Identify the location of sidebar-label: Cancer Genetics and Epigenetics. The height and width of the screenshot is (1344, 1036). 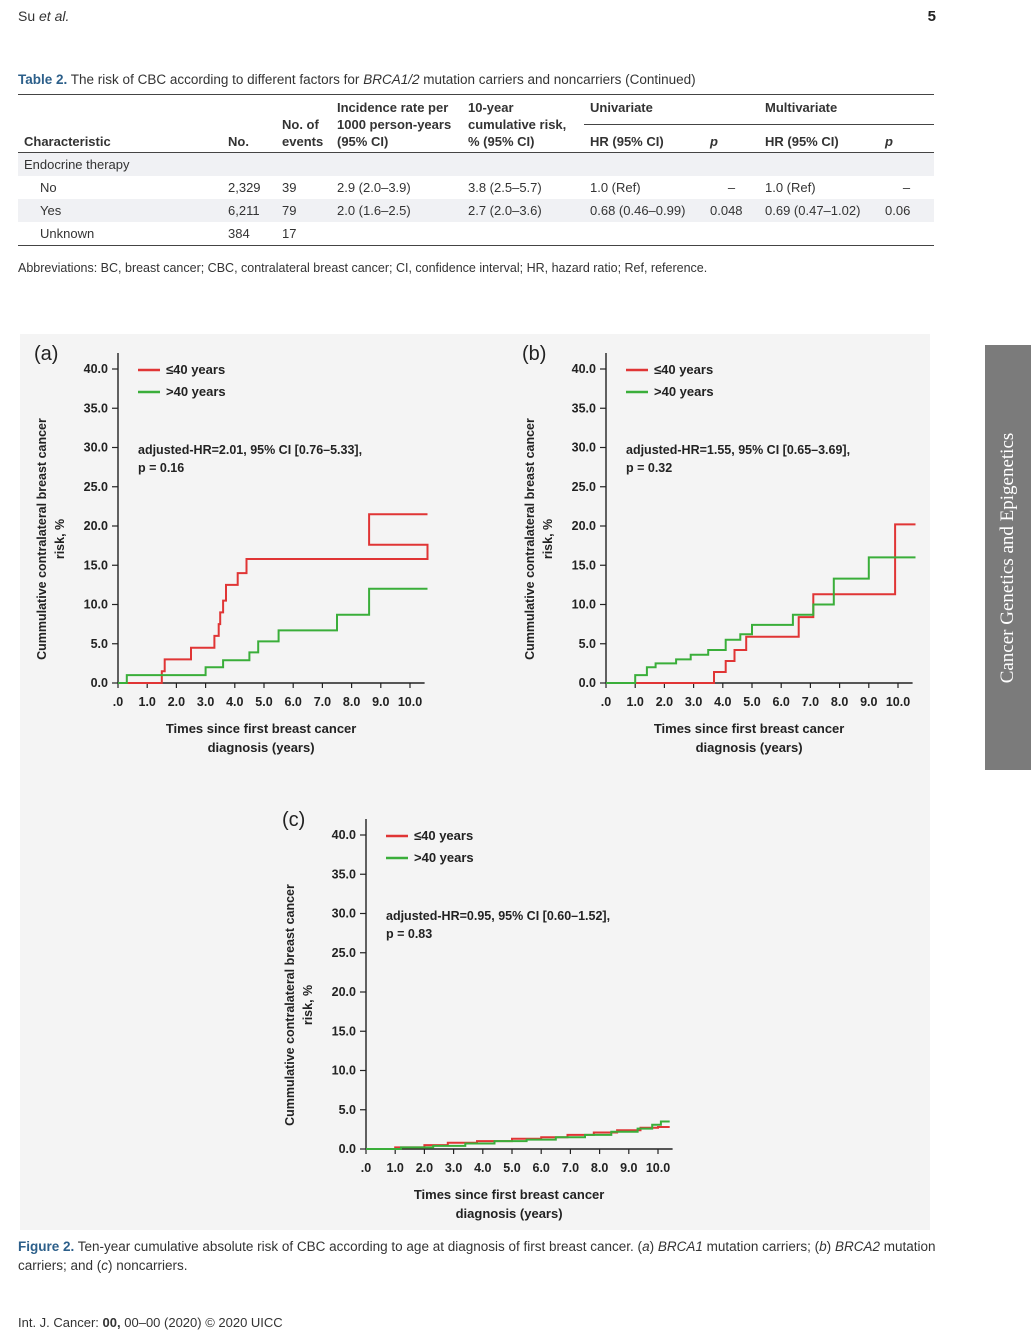
(1007, 557).